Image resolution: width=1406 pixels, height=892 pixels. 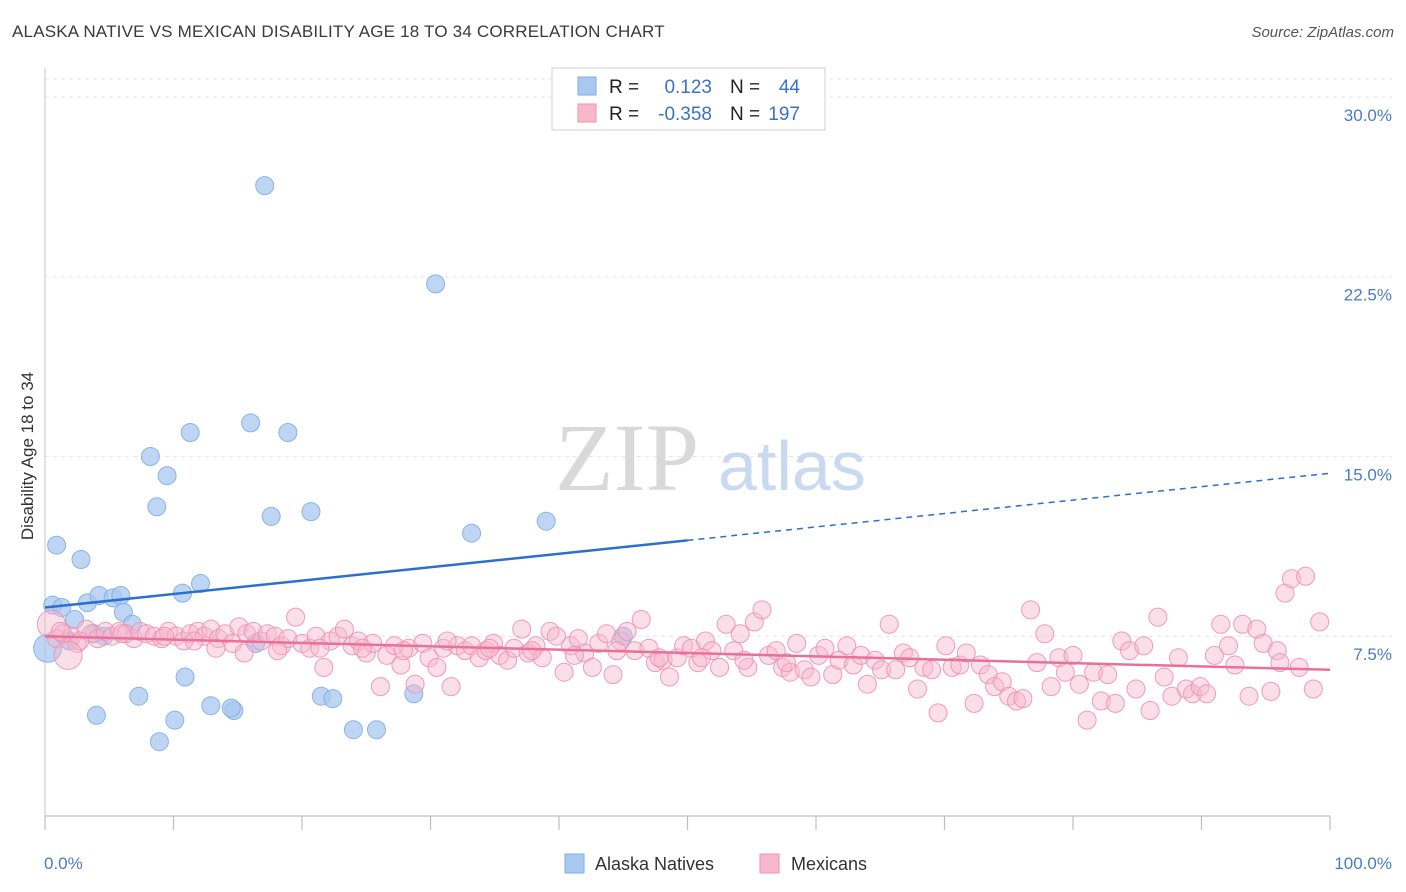 What do you see at coordinates (587, 113) in the screenshot?
I see `legend-swatch-mexicans` at bounding box center [587, 113].